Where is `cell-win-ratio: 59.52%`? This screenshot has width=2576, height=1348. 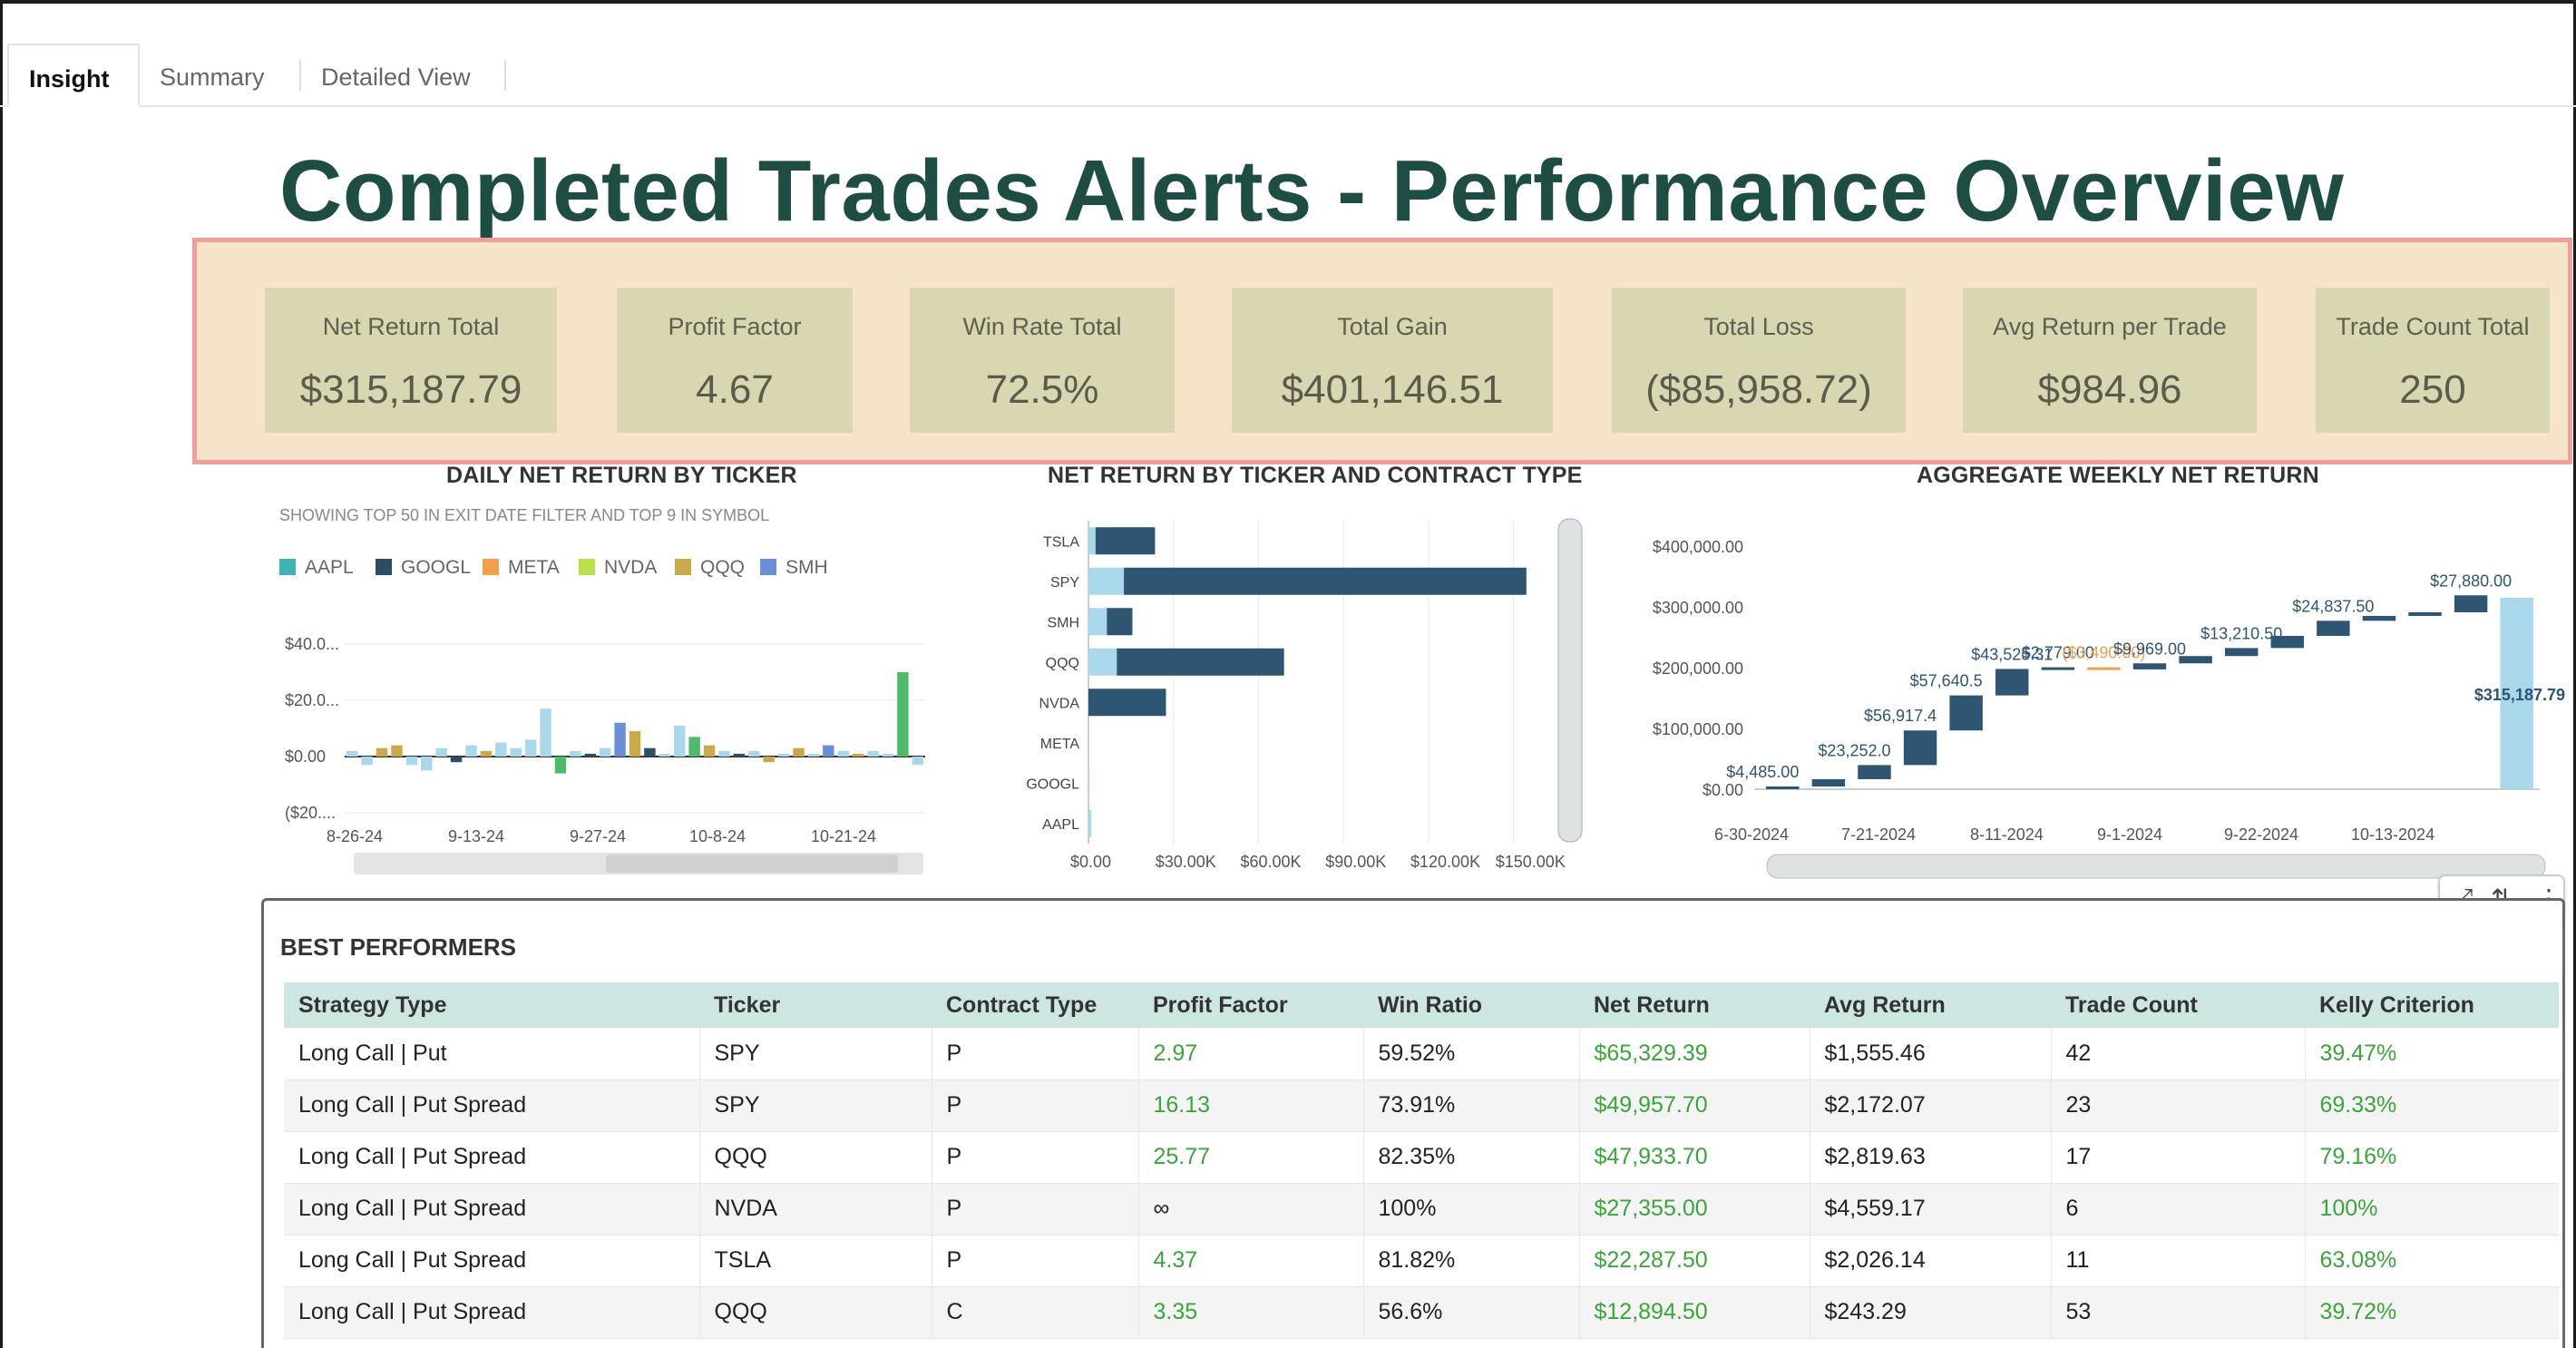 cell-win-ratio: 59.52% is located at coordinates (1471, 1054).